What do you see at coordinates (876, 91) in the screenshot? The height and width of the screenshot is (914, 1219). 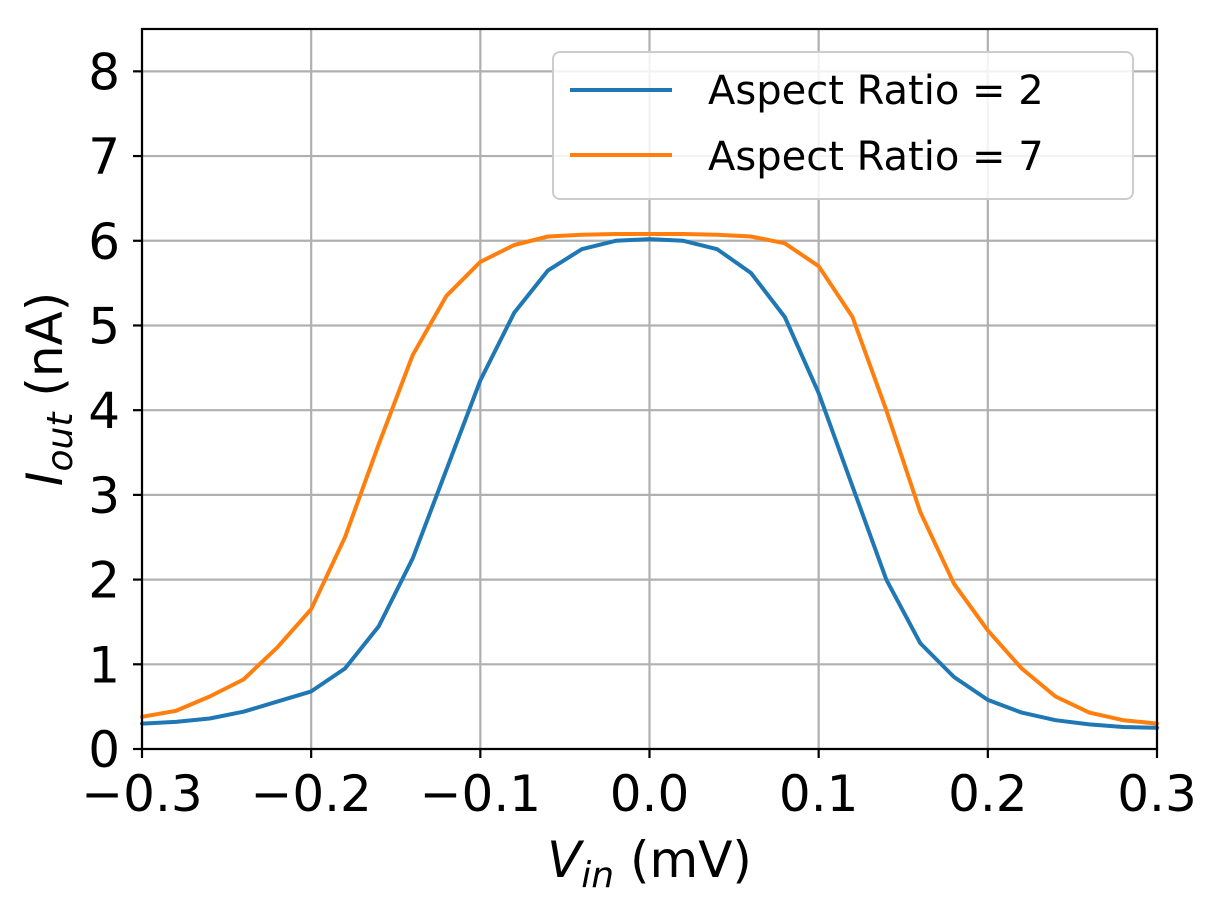 I see `legend-label-aspect-ratio-2: Aspect Ratio = 2` at bounding box center [876, 91].